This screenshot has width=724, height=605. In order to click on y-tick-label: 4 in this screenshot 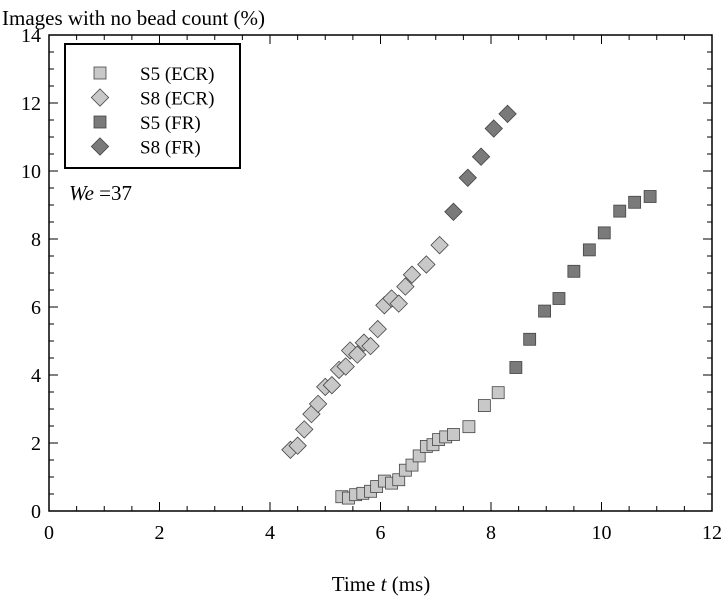, I will do `click(36, 376)`.